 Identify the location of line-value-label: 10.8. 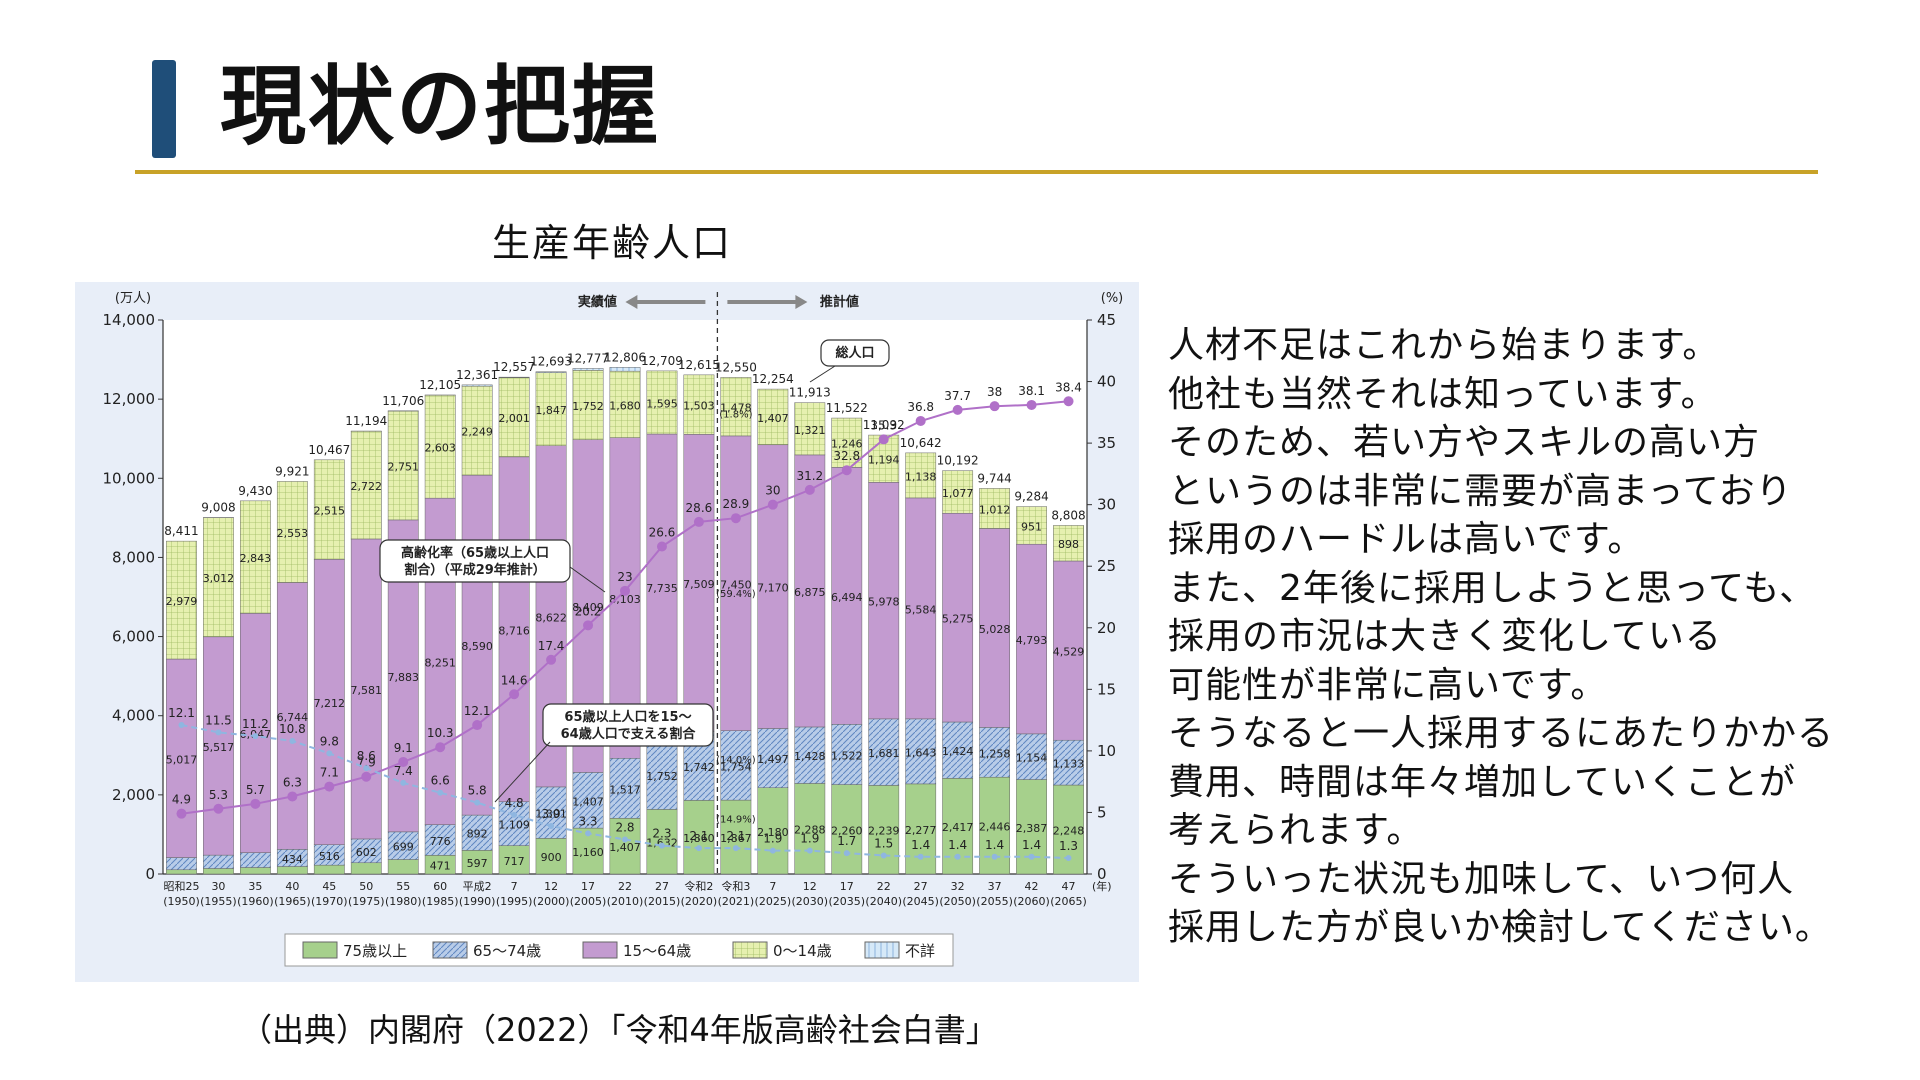
(292, 729).